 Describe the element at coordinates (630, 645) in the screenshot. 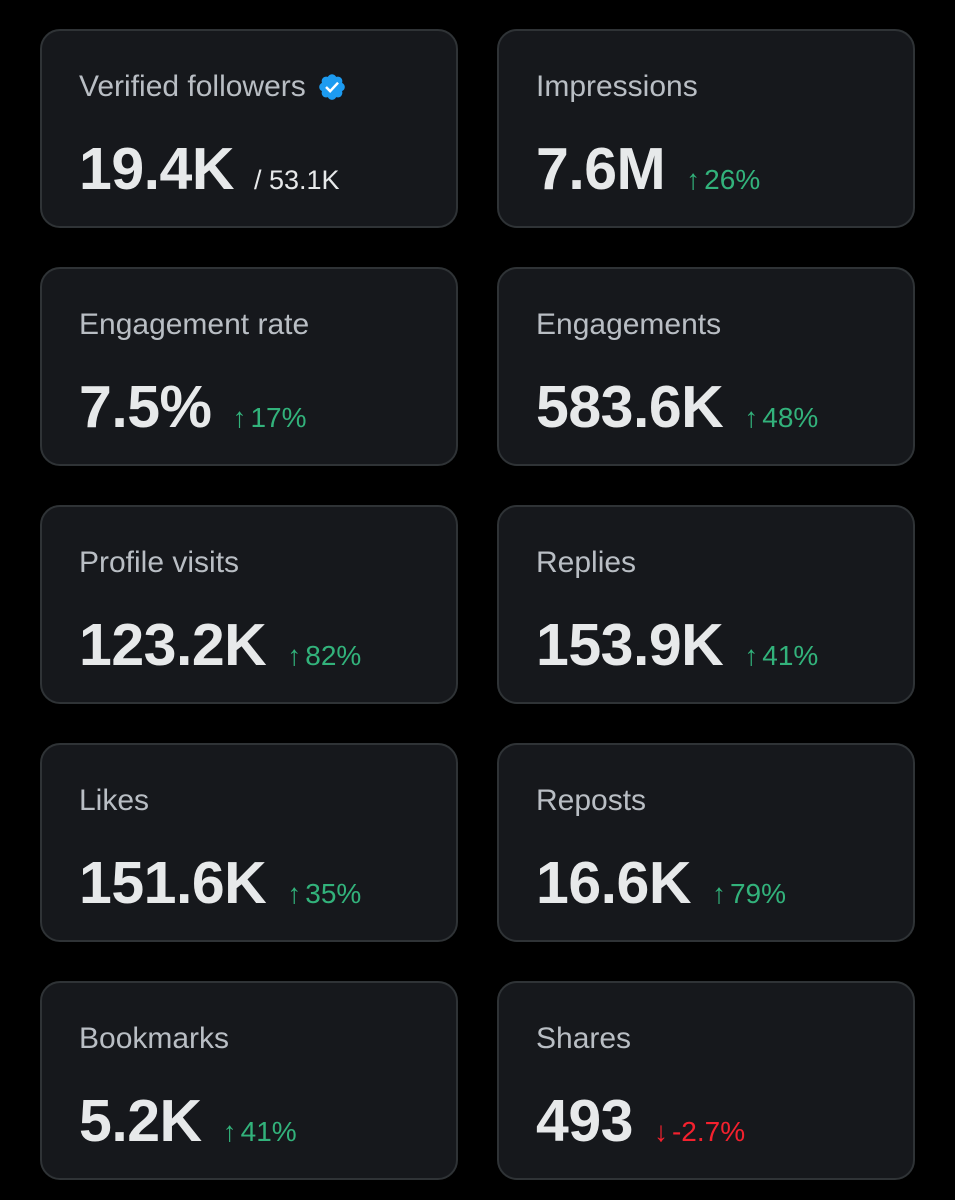

I see `metric-value: 153.9K` at that location.